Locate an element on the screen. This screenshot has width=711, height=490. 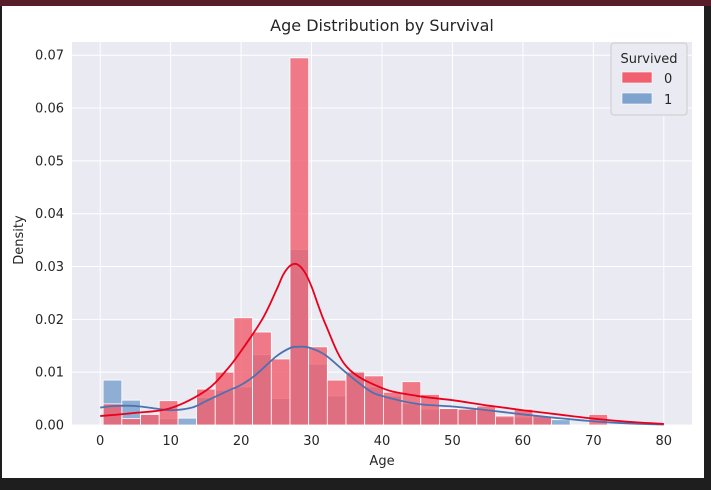
y-tick-label-2: 0.02 is located at coordinates (49, 320).